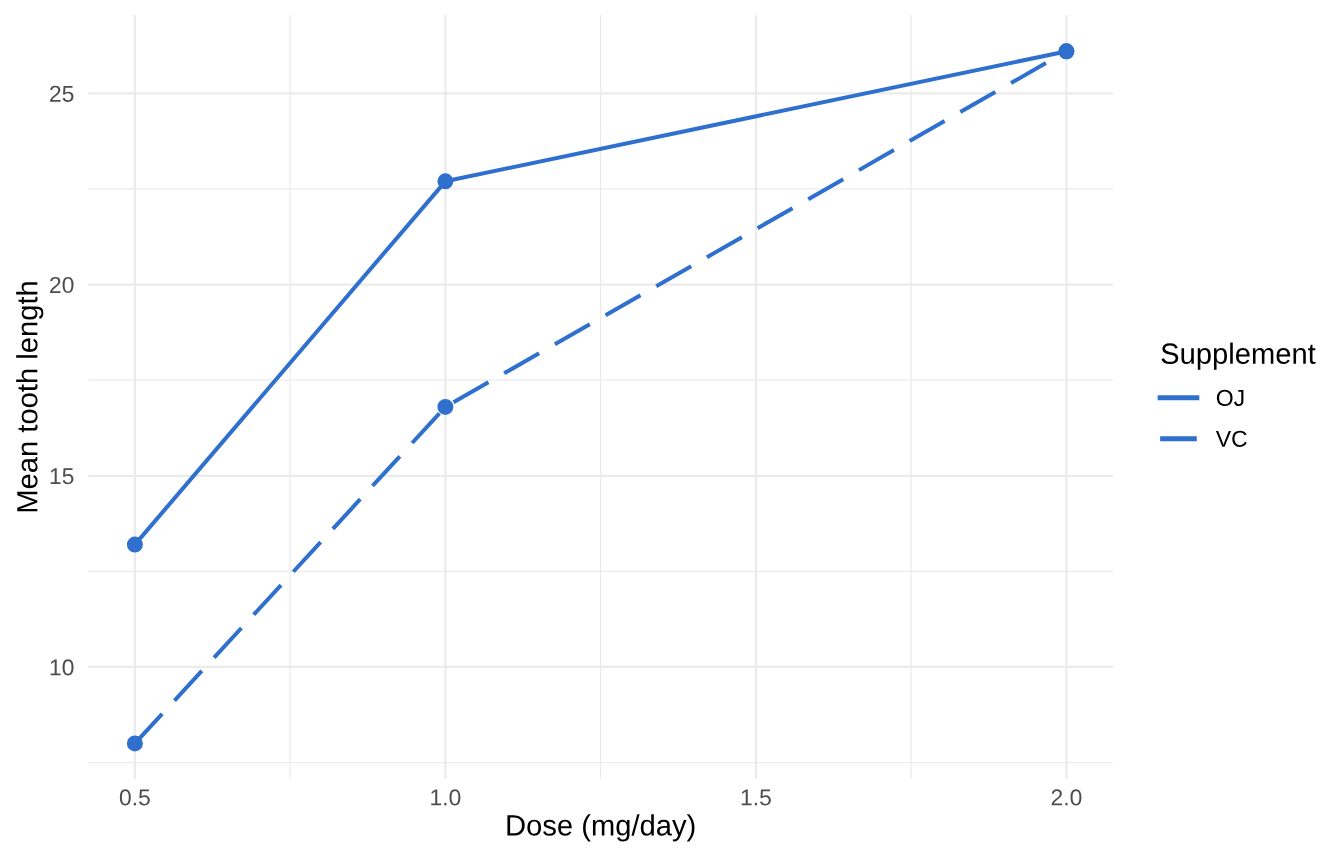  I want to click on x-tick-label: 1.5, so click(756, 797).